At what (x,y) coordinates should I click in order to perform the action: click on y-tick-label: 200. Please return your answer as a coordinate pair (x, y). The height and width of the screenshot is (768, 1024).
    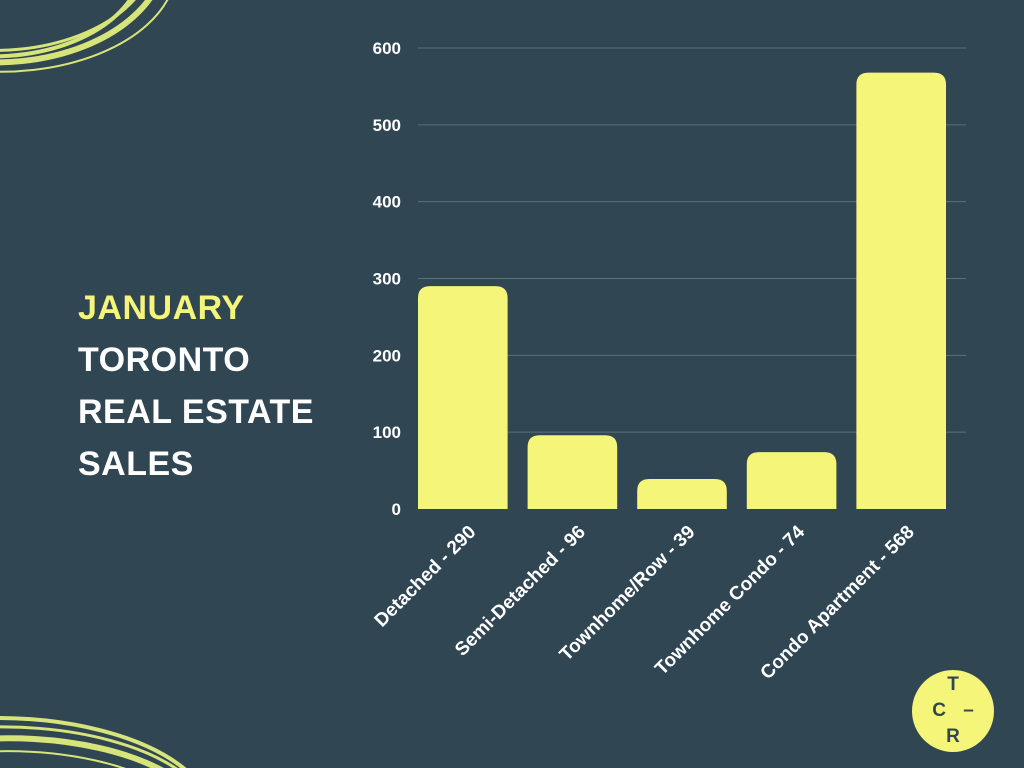
    Looking at the image, I should click on (387, 355).